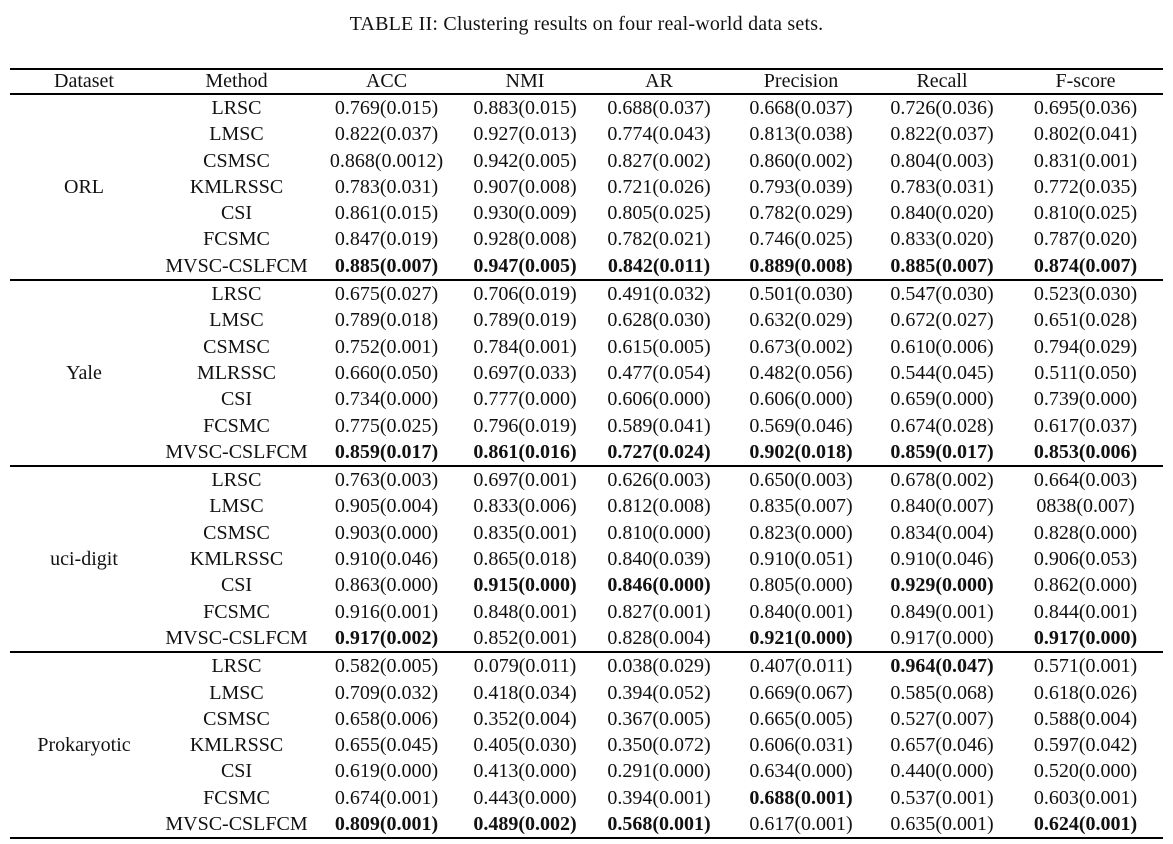  Describe the element at coordinates (236, 213) in the screenshot. I see `method-cell: CSI` at that location.